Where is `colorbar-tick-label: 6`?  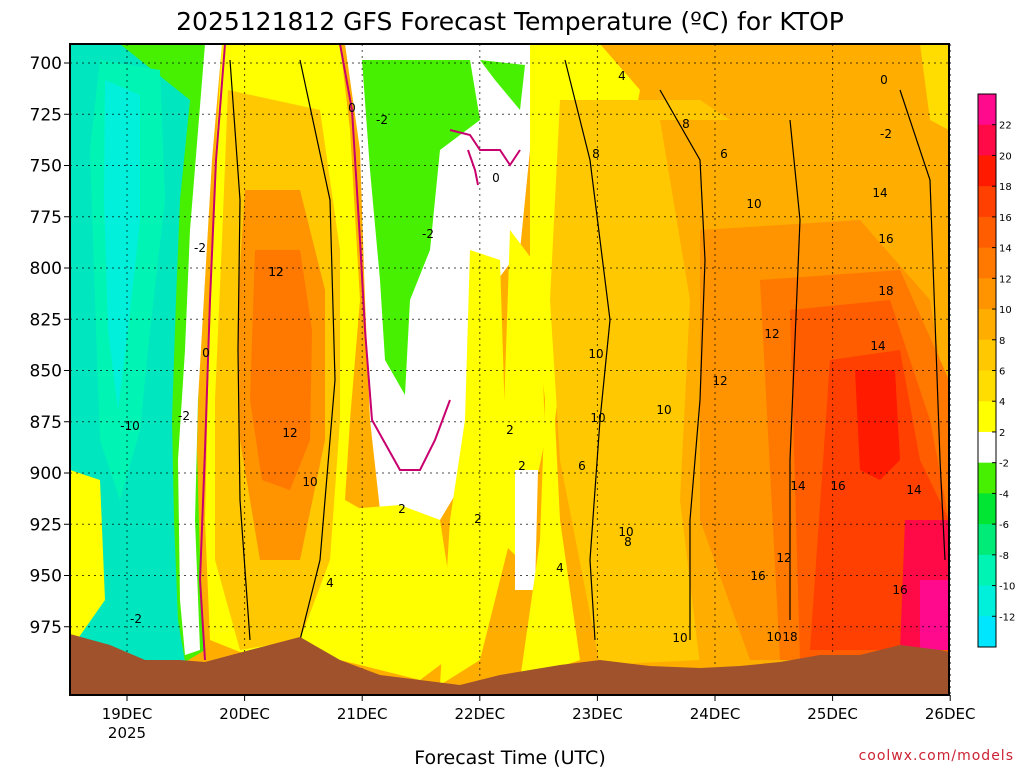
colorbar-tick-label: 6 is located at coordinates (1002, 372).